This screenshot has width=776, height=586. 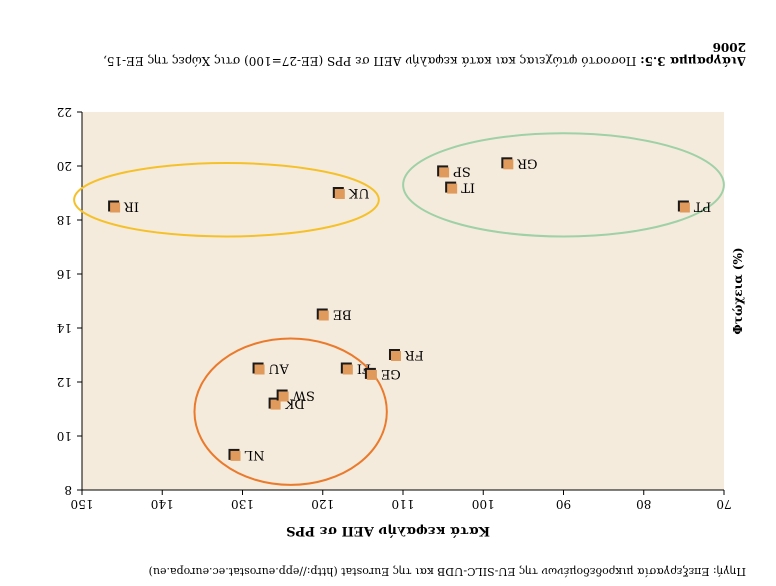 I want to click on x-tick-label: 80, so click(x=643, y=504).